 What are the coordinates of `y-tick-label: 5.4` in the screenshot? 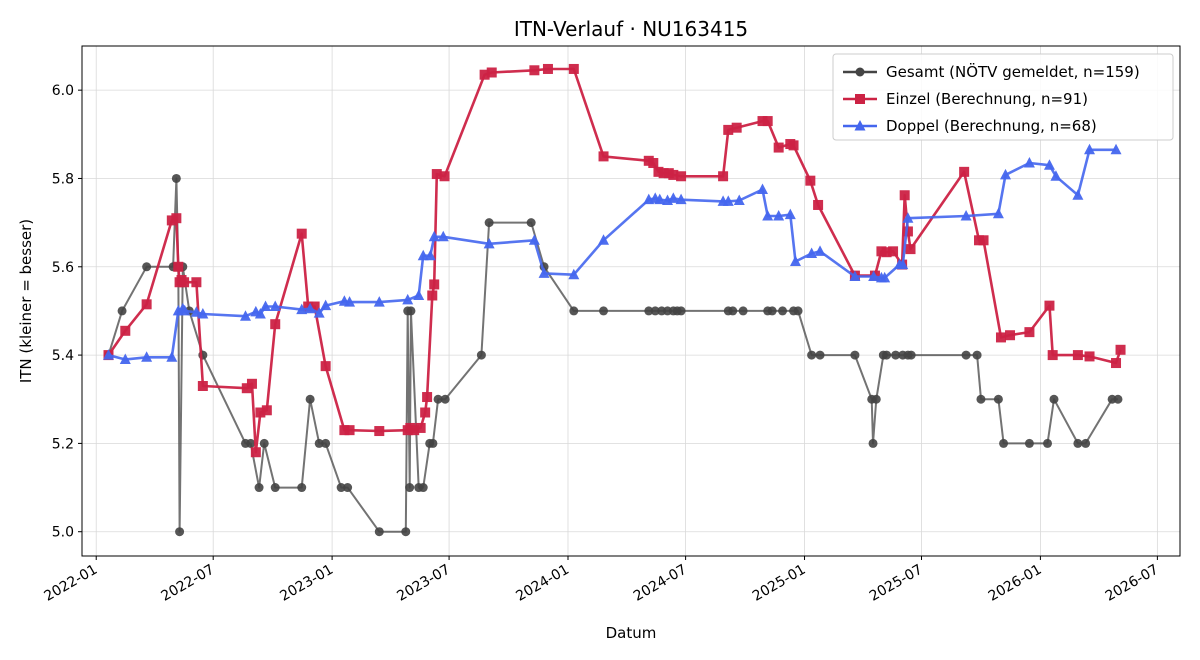 It's located at (63, 356).